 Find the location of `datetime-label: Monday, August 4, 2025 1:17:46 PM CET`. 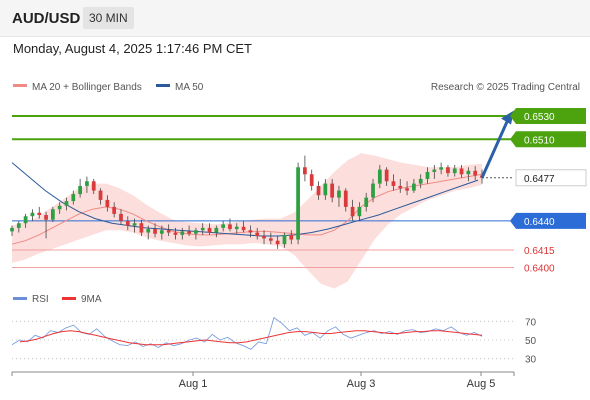

datetime-label: Monday, August 4, 2025 1:17:46 PM CET is located at coordinates (132, 48).